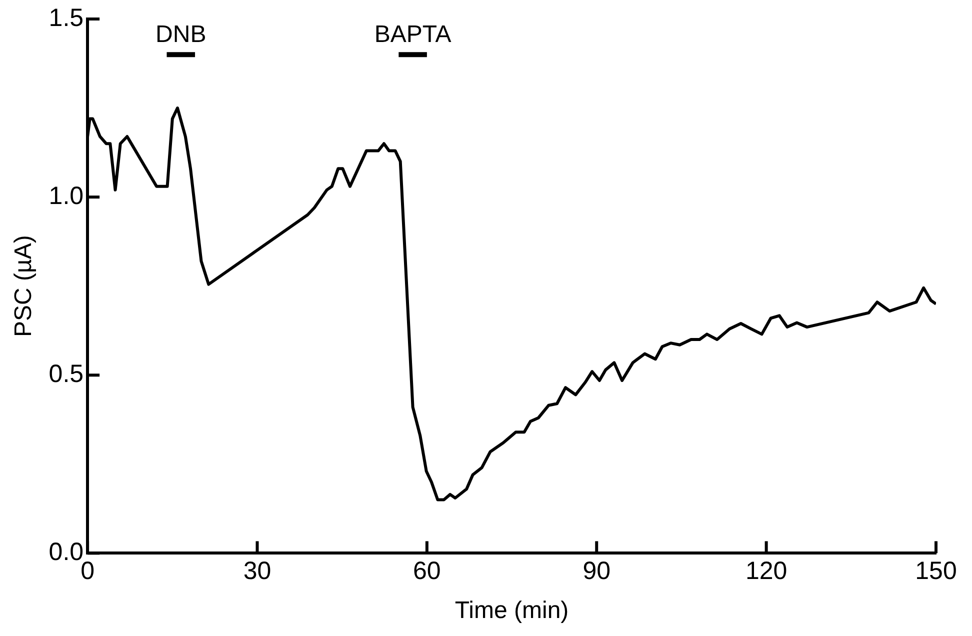  I want to click on x-tick-label: 150, so click(936, 571).